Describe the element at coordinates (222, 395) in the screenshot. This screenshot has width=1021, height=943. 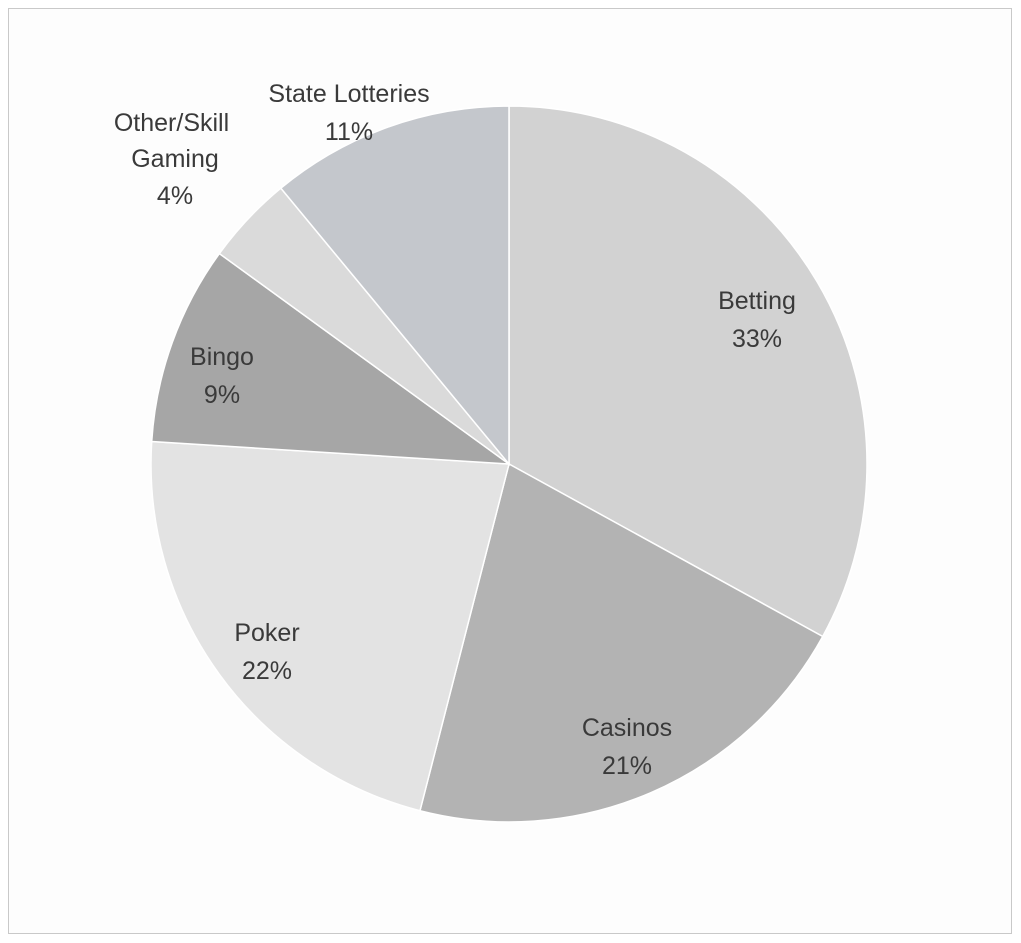
I see `slice-label-bingo-value: 9%` at that location.